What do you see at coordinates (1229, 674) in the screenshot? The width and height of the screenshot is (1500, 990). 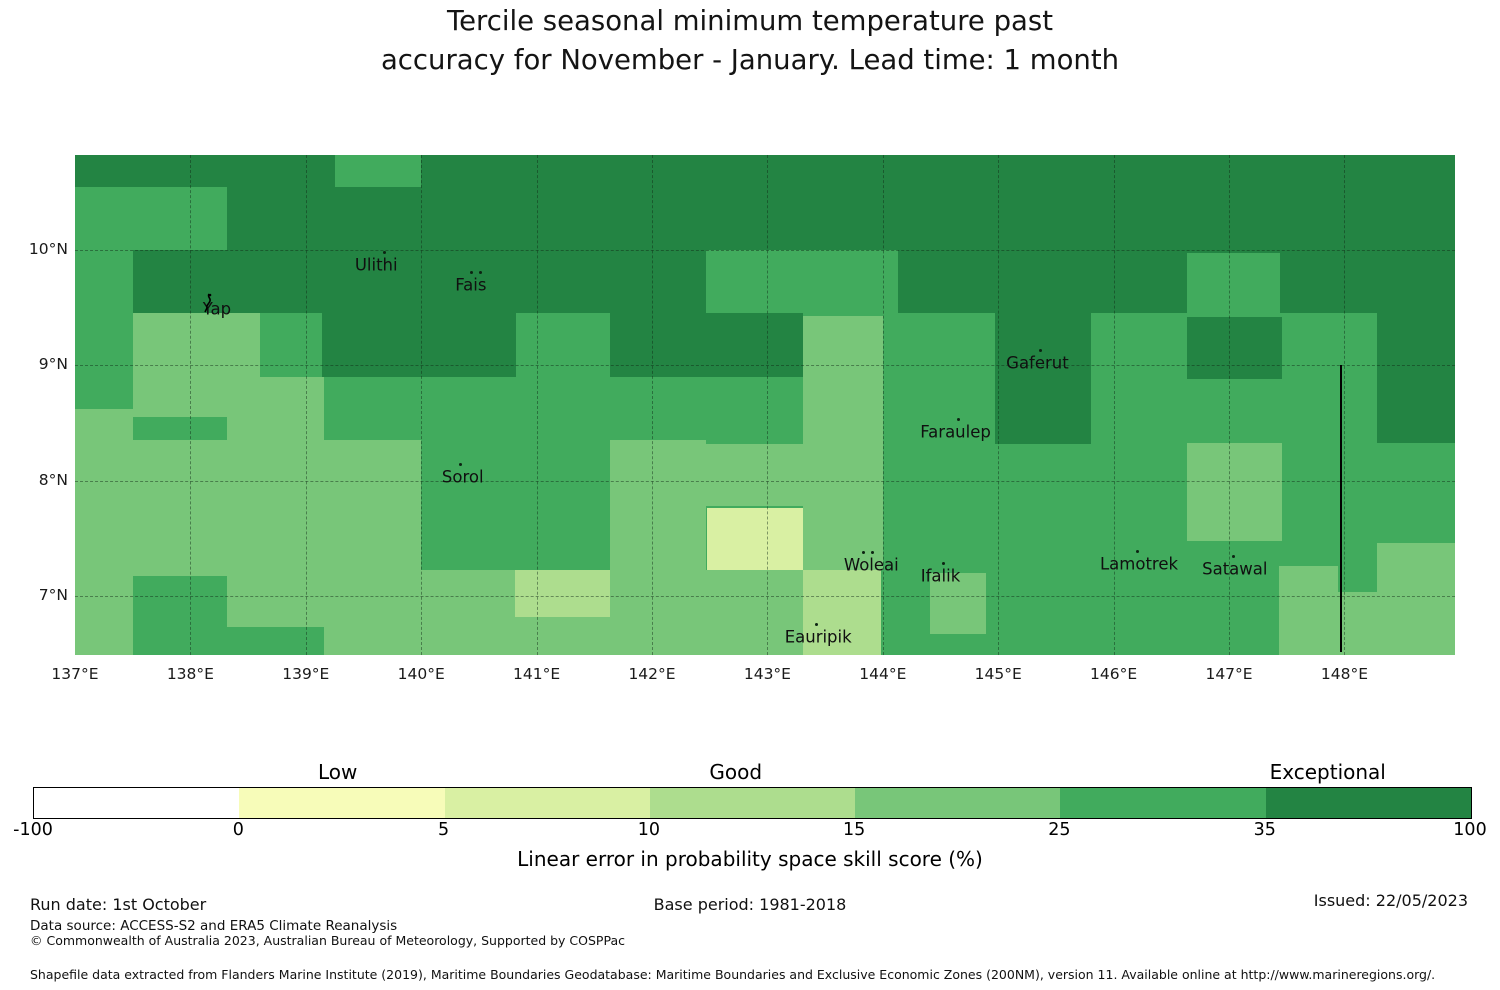 I see `x-tick-label: 147°E` at bounding box center [1229, 674].